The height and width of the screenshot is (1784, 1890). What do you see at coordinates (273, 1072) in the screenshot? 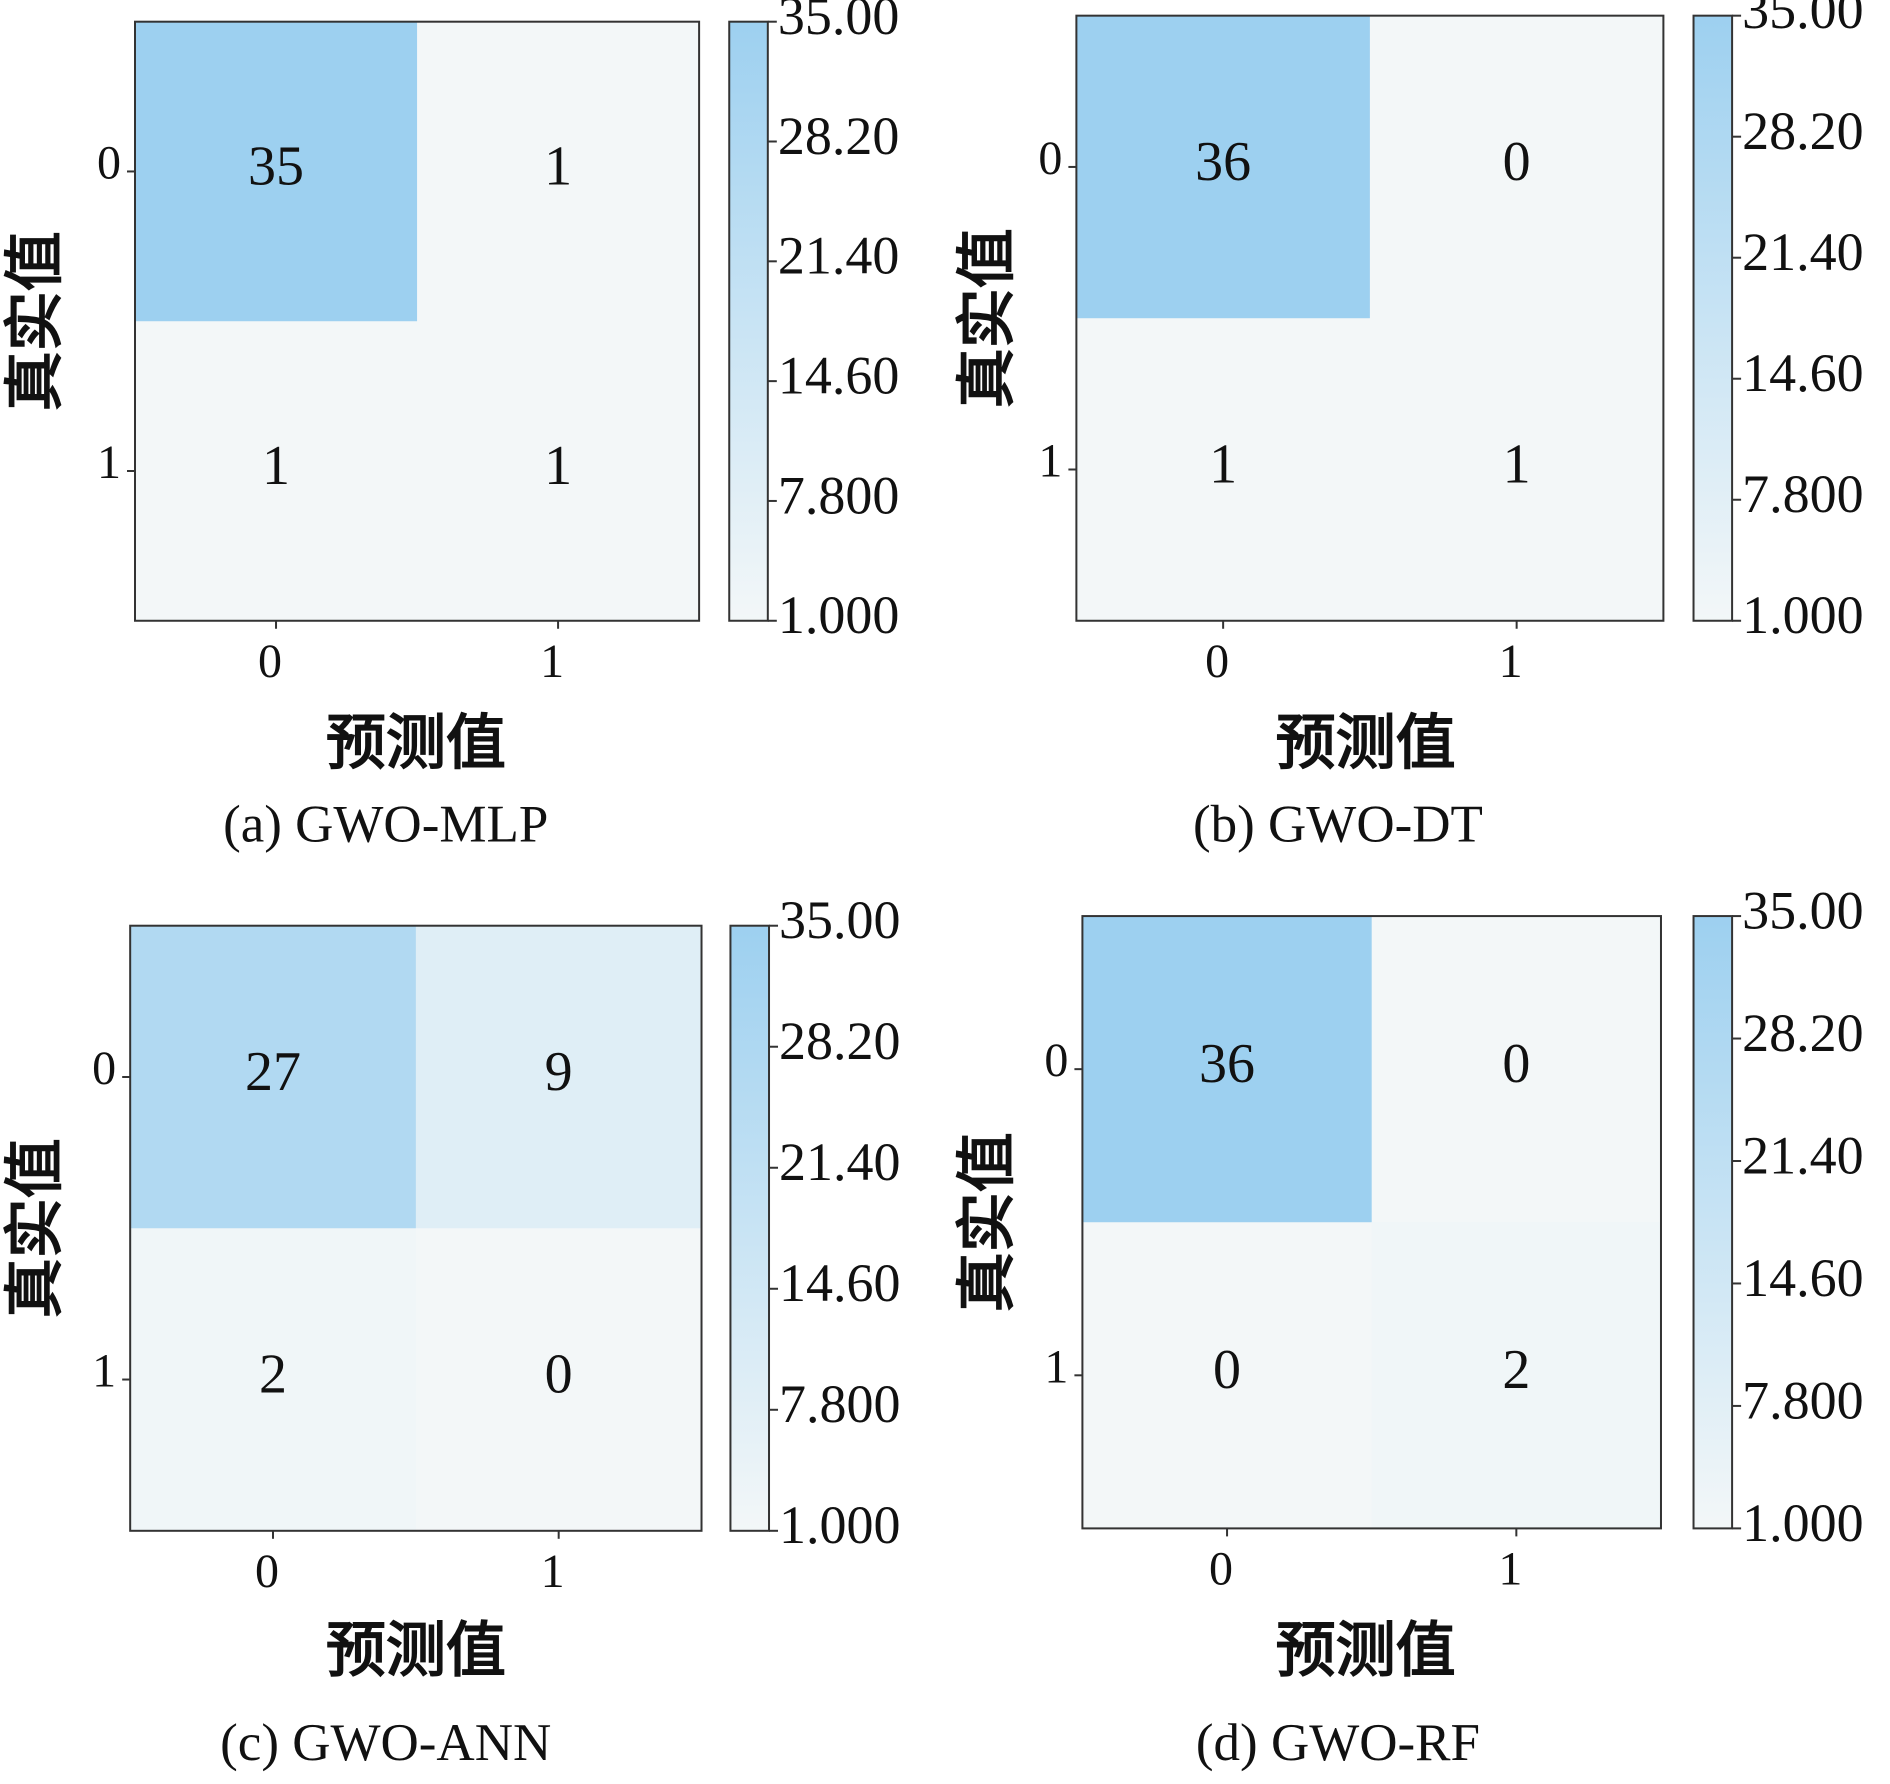
I see `cell-value: 27` at bounding box center [273, 1072].